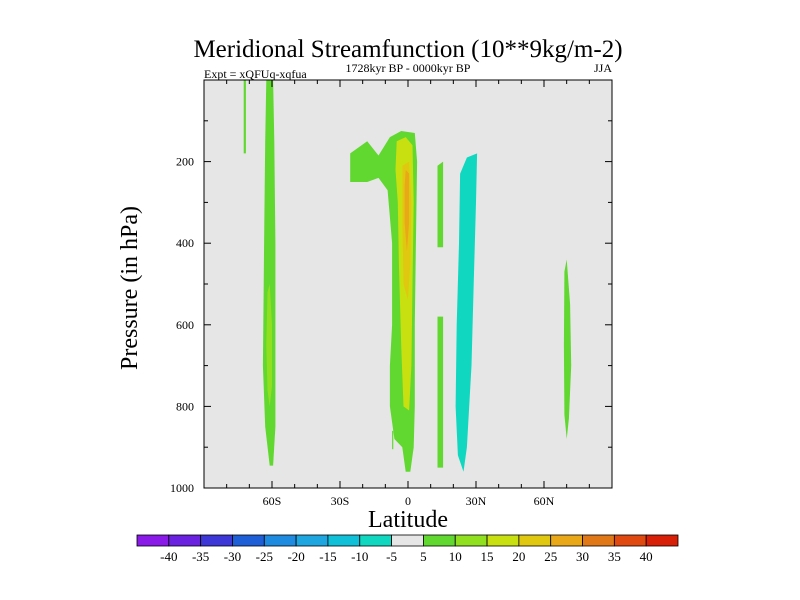  Describe the element at coordinates (359, 556) in the screenshot. I see `colorbar-label: -10` at that location.